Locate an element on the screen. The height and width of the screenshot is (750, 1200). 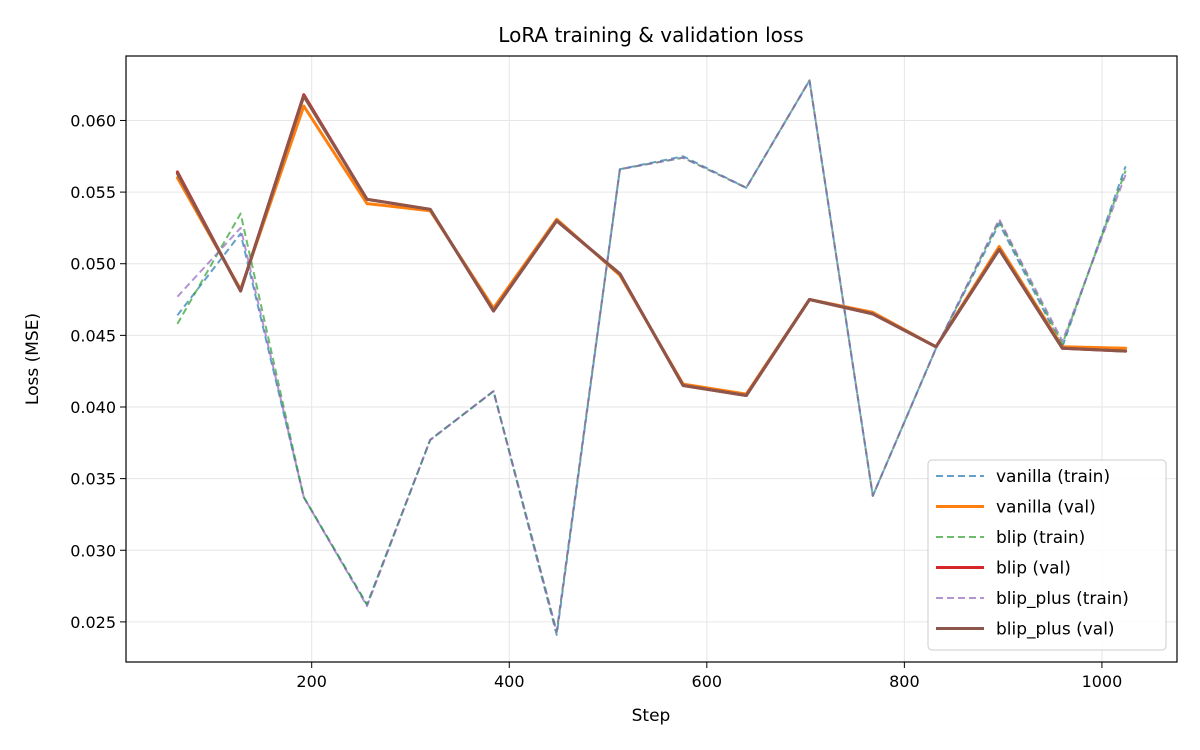
x-tick-label: 400 is located at coordinates (509, 681).